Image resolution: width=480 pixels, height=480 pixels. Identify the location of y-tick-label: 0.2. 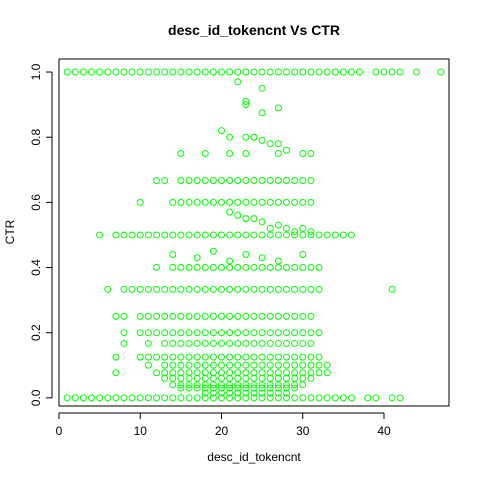
(36, 332).